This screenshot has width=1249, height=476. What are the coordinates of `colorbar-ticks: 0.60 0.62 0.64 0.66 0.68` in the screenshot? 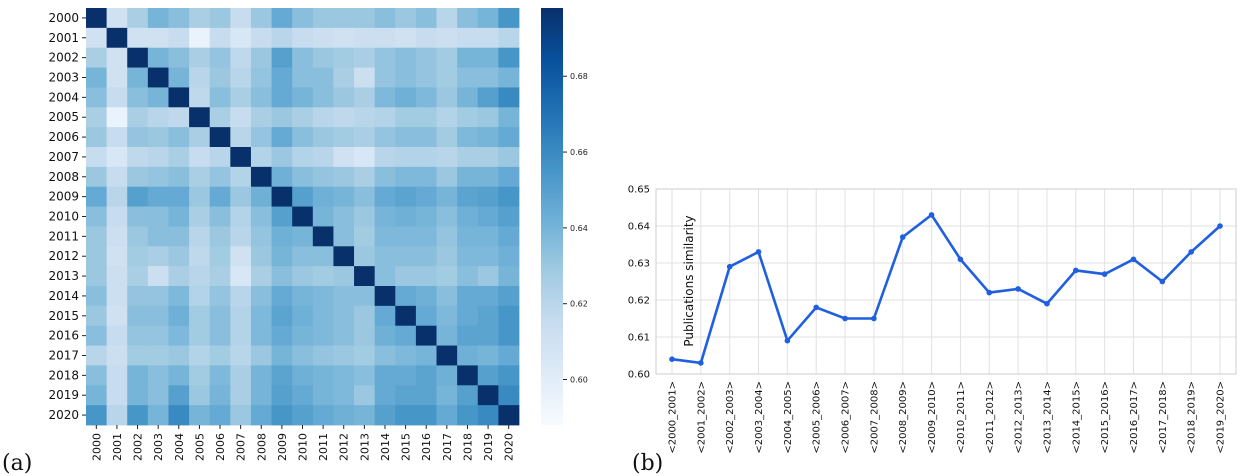 It's located at (575, 228).